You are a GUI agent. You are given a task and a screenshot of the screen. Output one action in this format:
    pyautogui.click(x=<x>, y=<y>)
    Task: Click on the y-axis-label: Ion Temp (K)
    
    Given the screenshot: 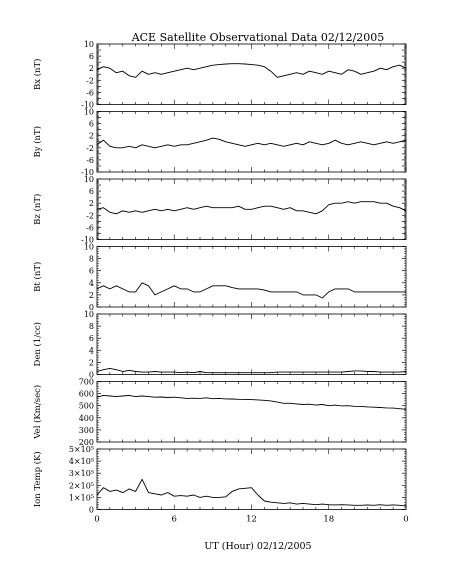 What is the action you would take?
    pyautogui.click(x=37, y=479)
    